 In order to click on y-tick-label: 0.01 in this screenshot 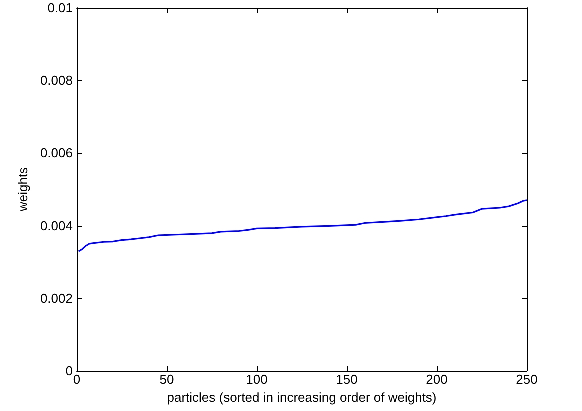, I will do `click(60, 8)`.